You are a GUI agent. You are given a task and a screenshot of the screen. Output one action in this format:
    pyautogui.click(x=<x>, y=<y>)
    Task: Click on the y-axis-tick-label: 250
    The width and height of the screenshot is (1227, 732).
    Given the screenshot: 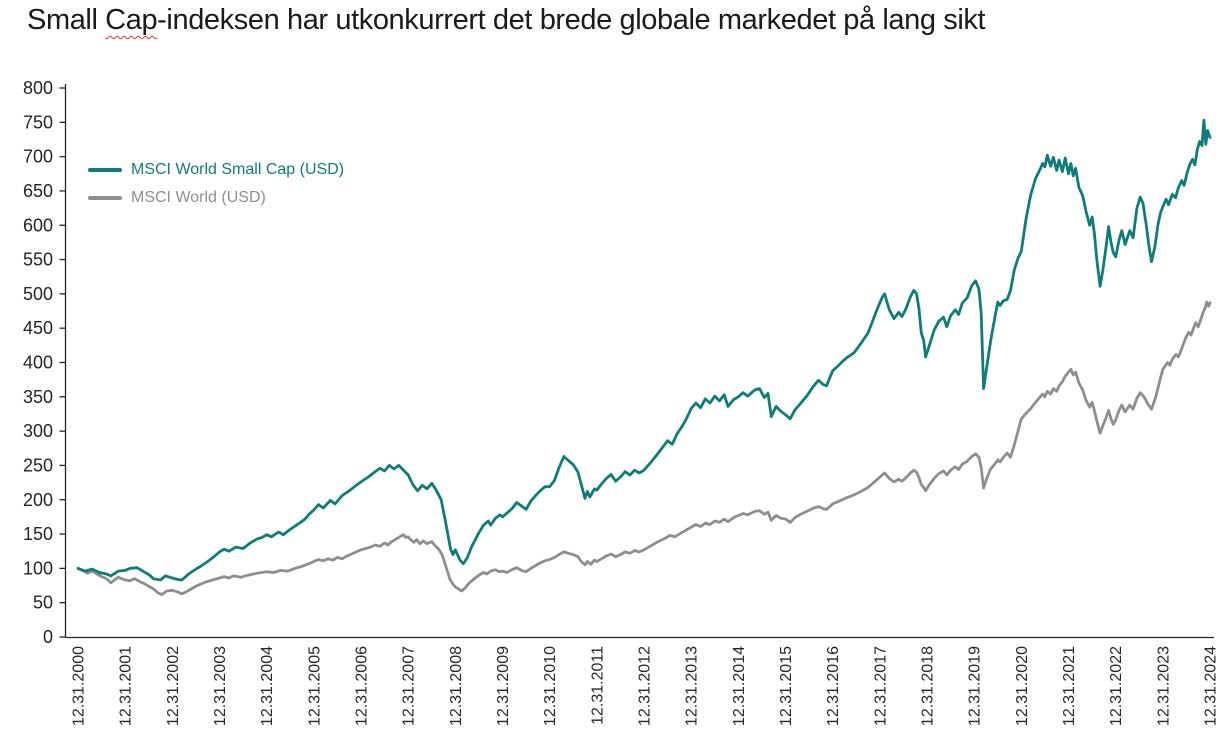 What is the action you would take?
    pyautogui.click(x=38, y=465)
    